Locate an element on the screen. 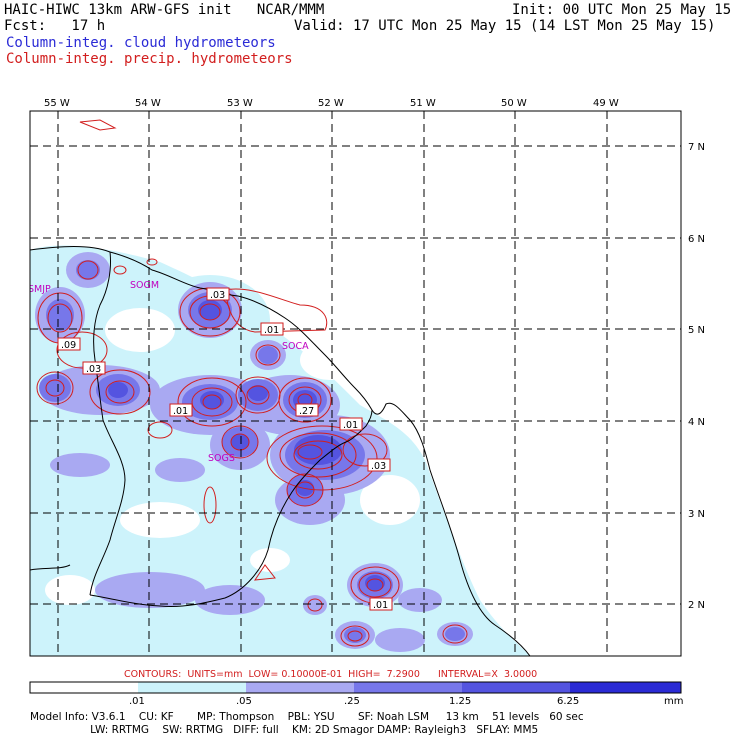 The image size is (740, 740). lon-label: 54 W is located at coordinates (148, 103).